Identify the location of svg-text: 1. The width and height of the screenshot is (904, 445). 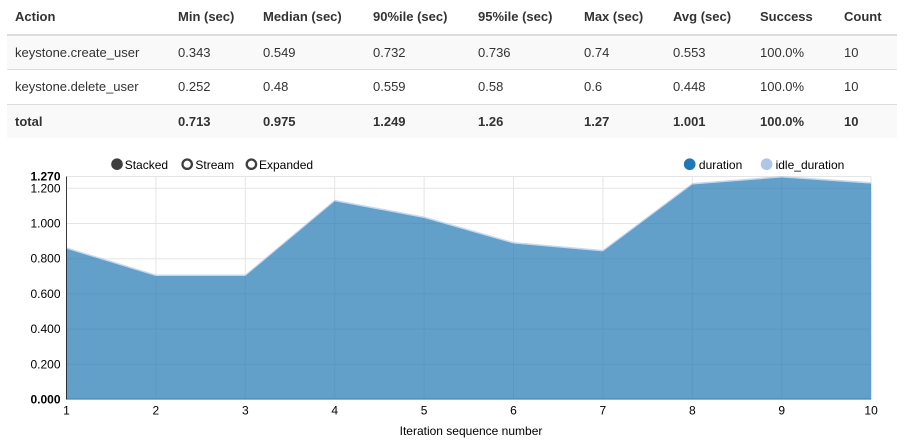
(66, 411).